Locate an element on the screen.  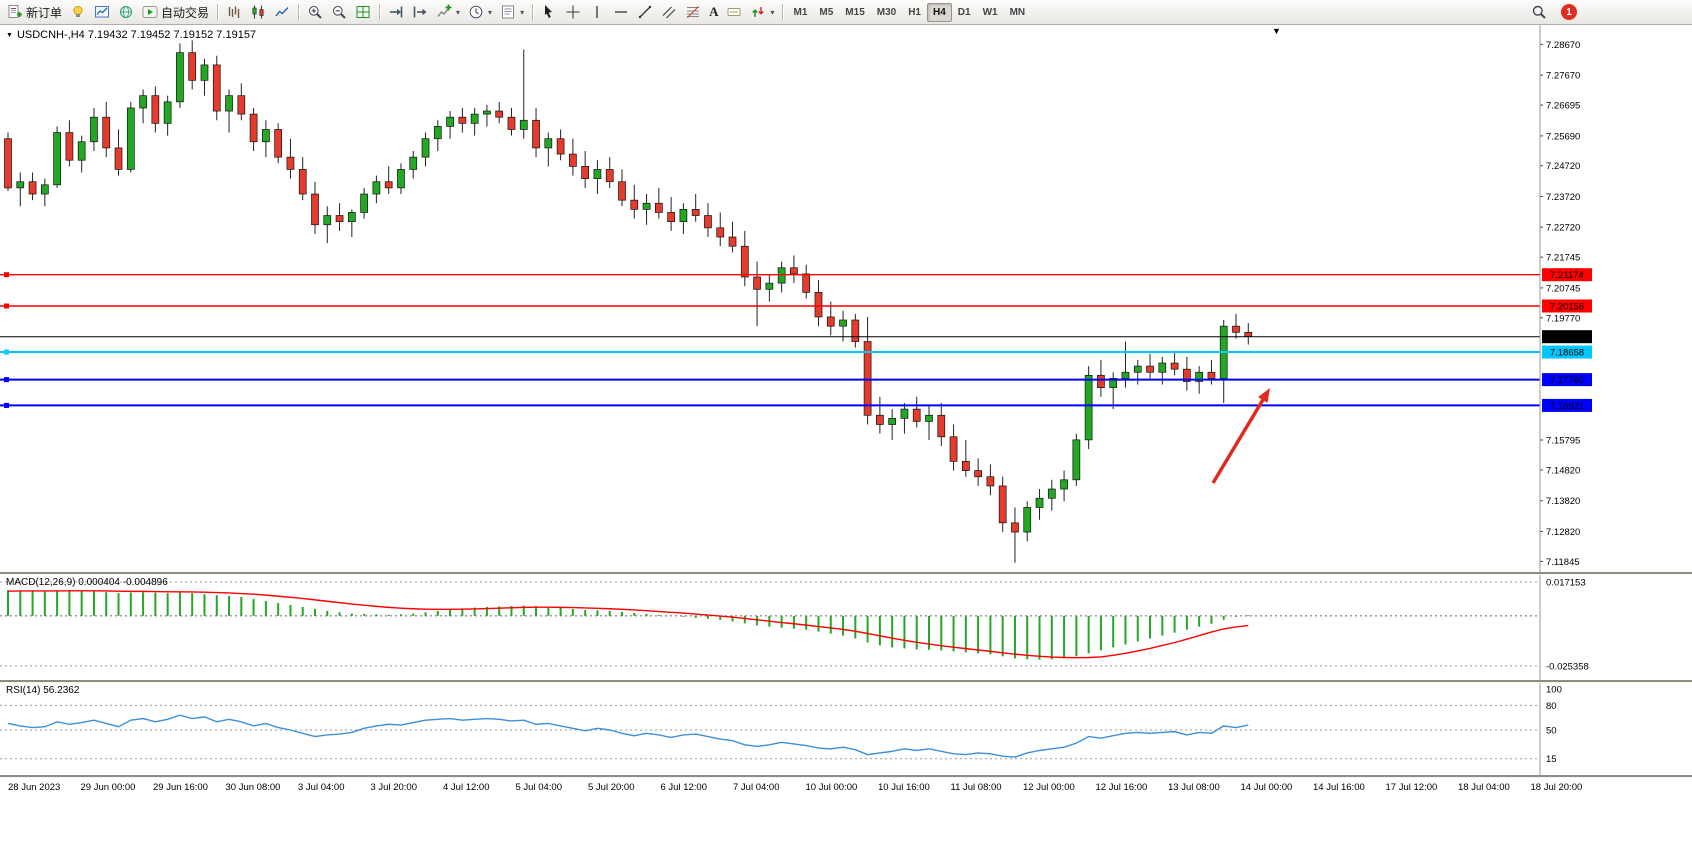
auto-scroll-button is located at coordinates (396, 12).